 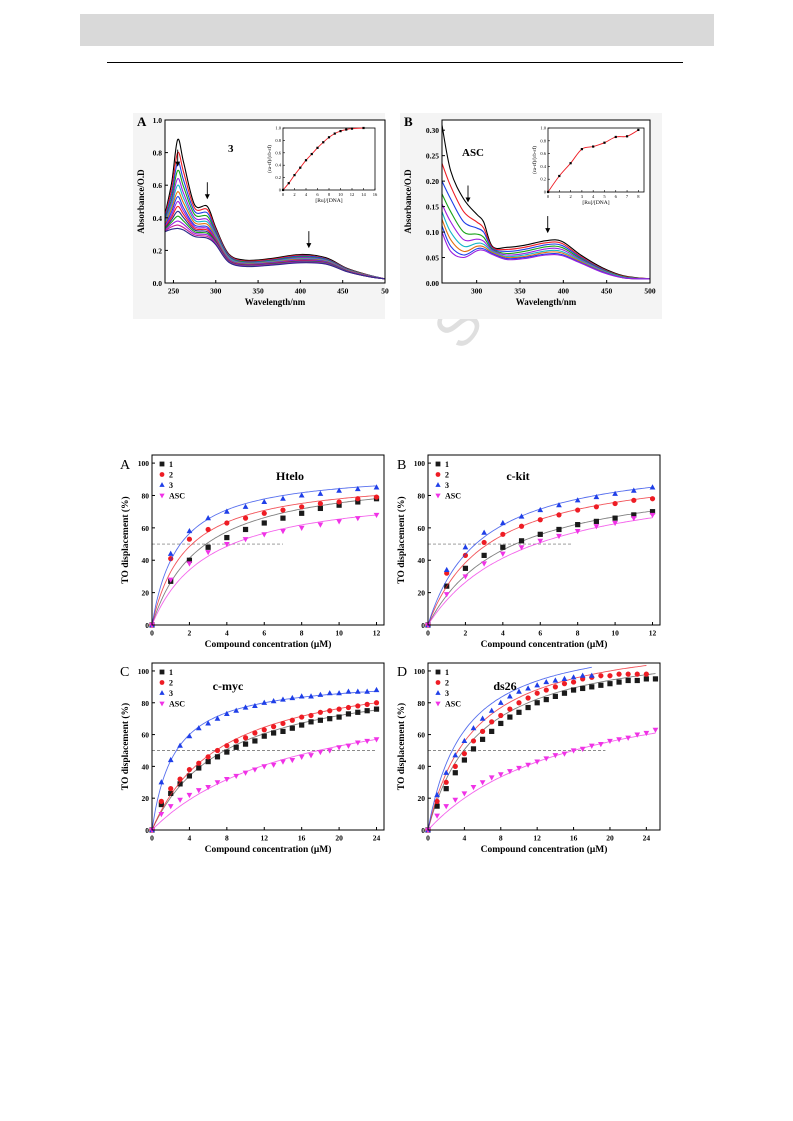 What do you see at coordinates (582, 196) in the screenshot?
I see `inset-x-tick-label: 3` at bounding box center [582, 196].